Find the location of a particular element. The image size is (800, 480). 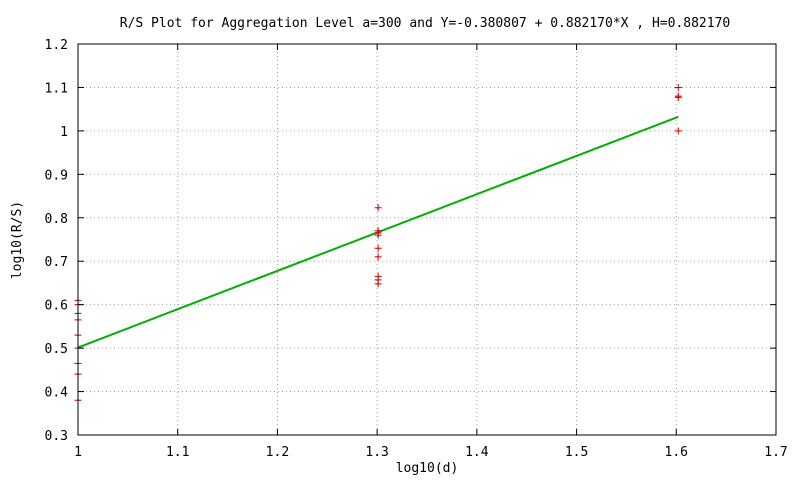

y-axis-label: log10(R/S) is located at coordinates (17, 240).